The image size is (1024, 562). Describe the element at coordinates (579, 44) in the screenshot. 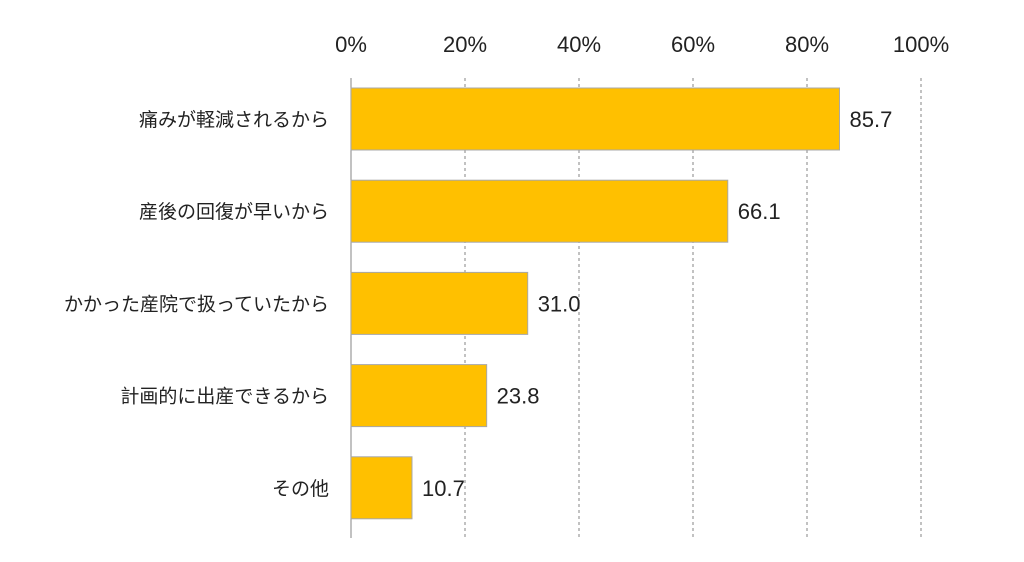

I see `x-tick-label: 40%` at that location.